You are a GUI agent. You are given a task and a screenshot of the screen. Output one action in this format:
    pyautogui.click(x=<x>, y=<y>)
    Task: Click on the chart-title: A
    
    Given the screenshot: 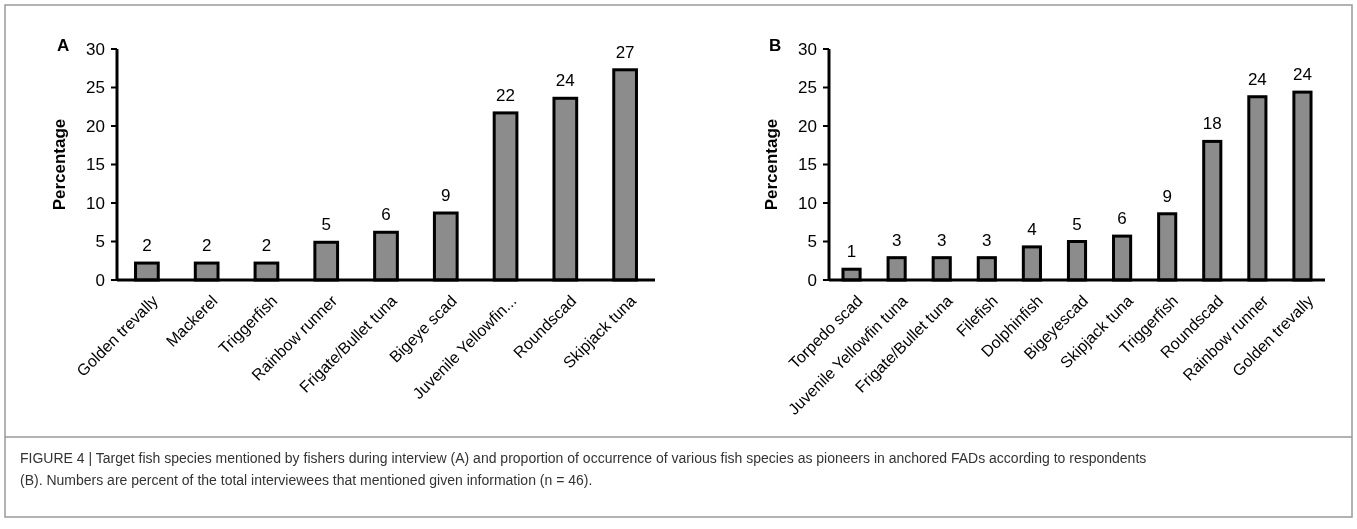 What is the action you would take?
    pyautogui.click(x=63, y=45)
    